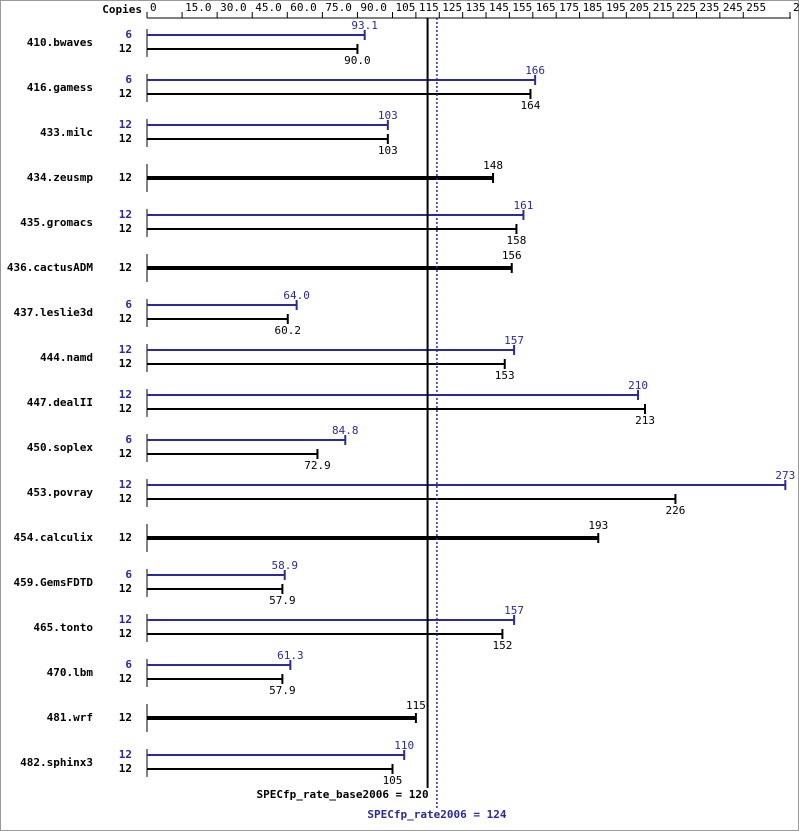 The width and height of the screenshot is (799, 831). Describe the element at coordinates (531, 105) in the screenshot. I see `value-label: 164` at that location.